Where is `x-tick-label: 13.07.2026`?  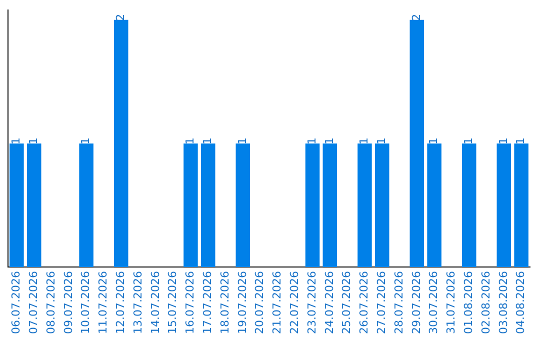 x-tick-label: 13.07.2026 is located at coordinates (137, 302).